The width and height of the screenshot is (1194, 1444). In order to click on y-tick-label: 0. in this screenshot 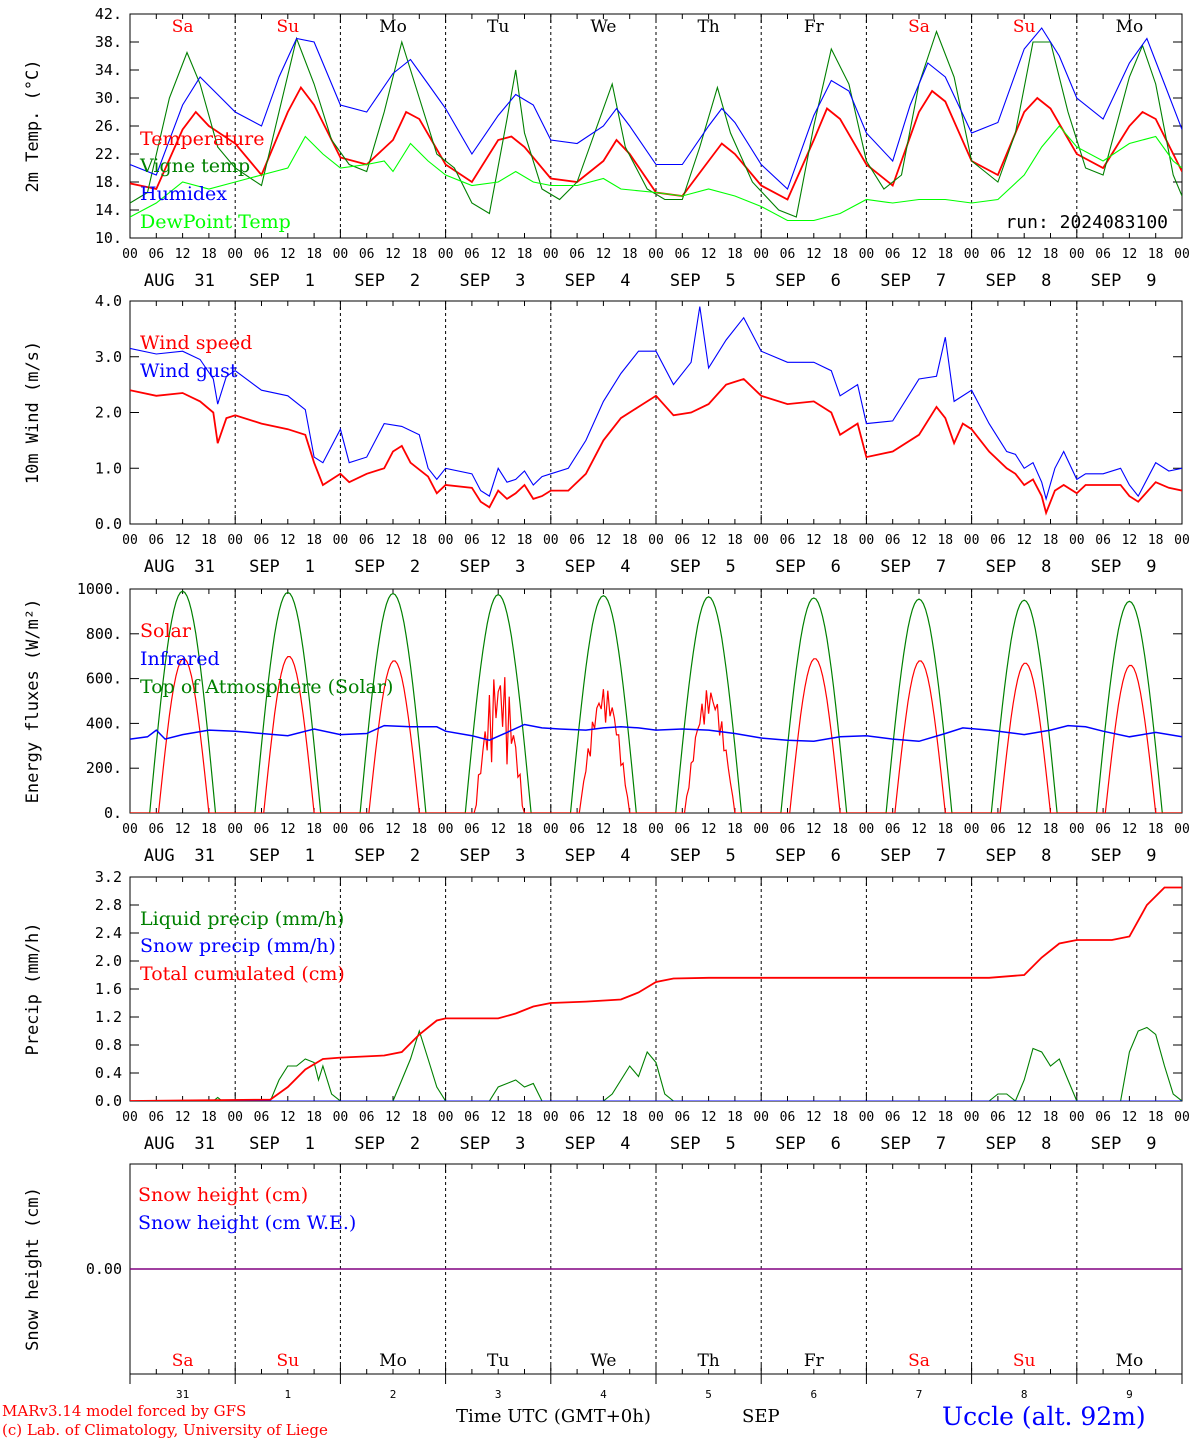, I will do `click(113, 813)`.